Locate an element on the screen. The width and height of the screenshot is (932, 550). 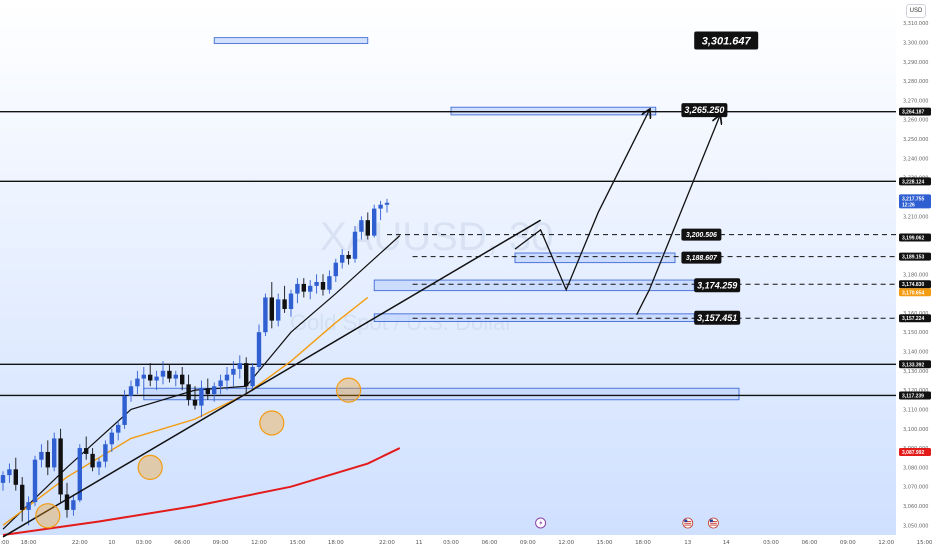
price-callout-label: 3,188.607 is located at coordinates (702, 258).